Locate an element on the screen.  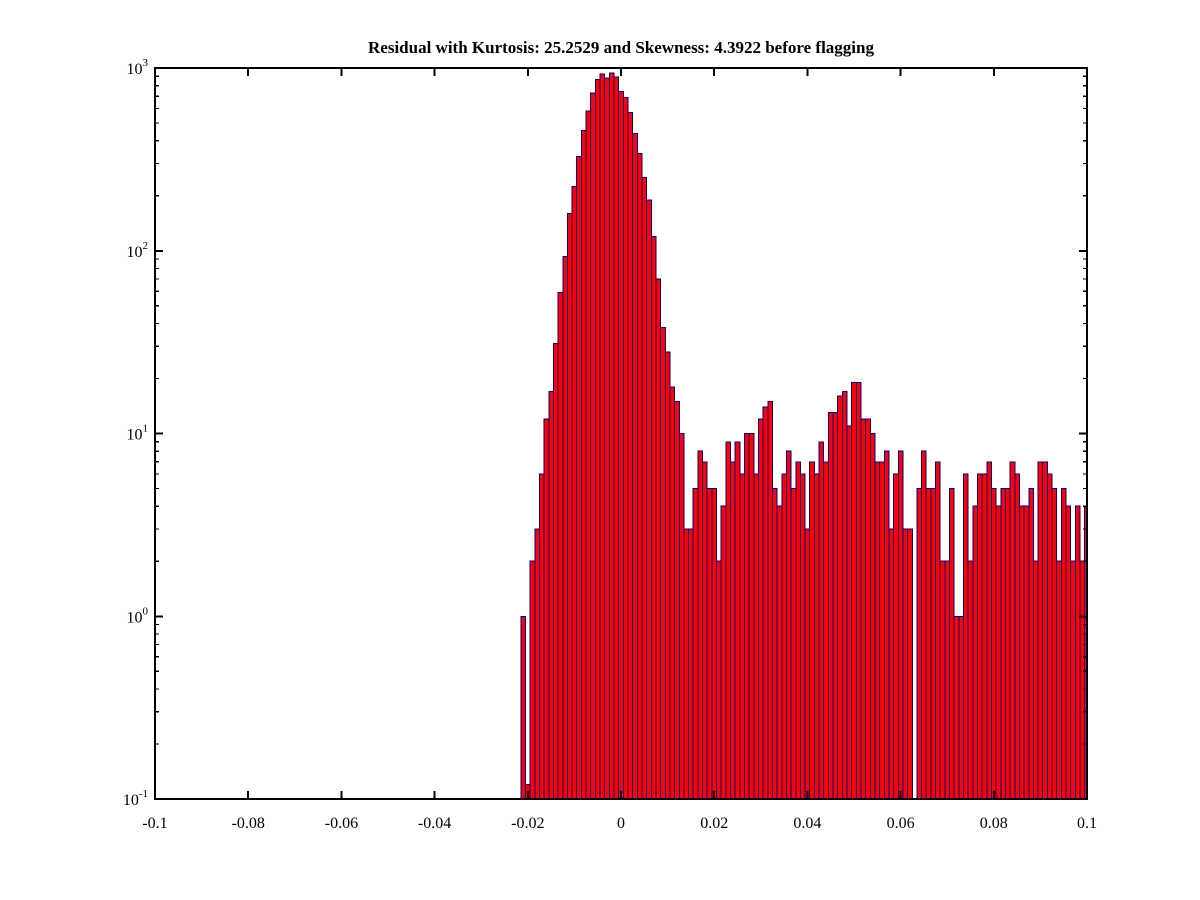
x-tick-label: -0.08 is located at coordinates (248, 823).